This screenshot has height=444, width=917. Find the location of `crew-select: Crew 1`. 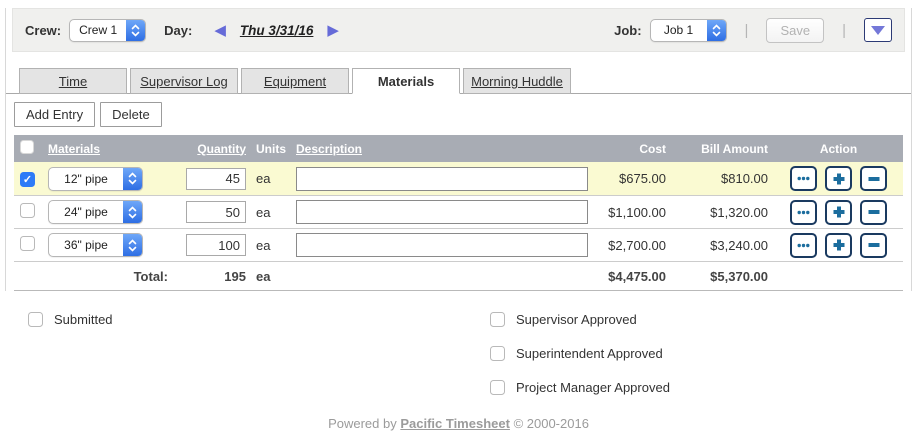

crew-select: Crew 1 is located at coordinates (108, 30).